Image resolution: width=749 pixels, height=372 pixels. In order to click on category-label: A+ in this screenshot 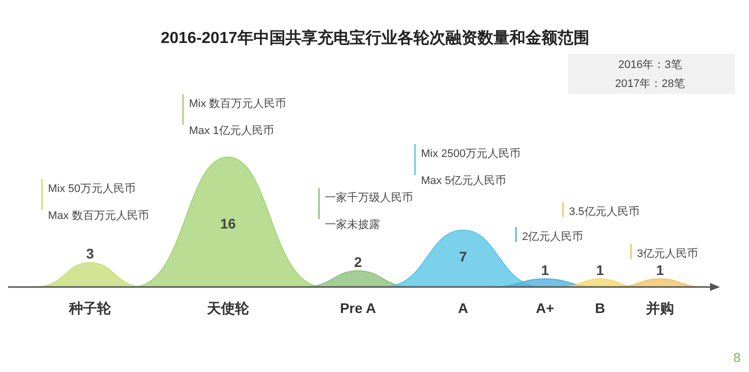, I will do `click(545, 308)`.